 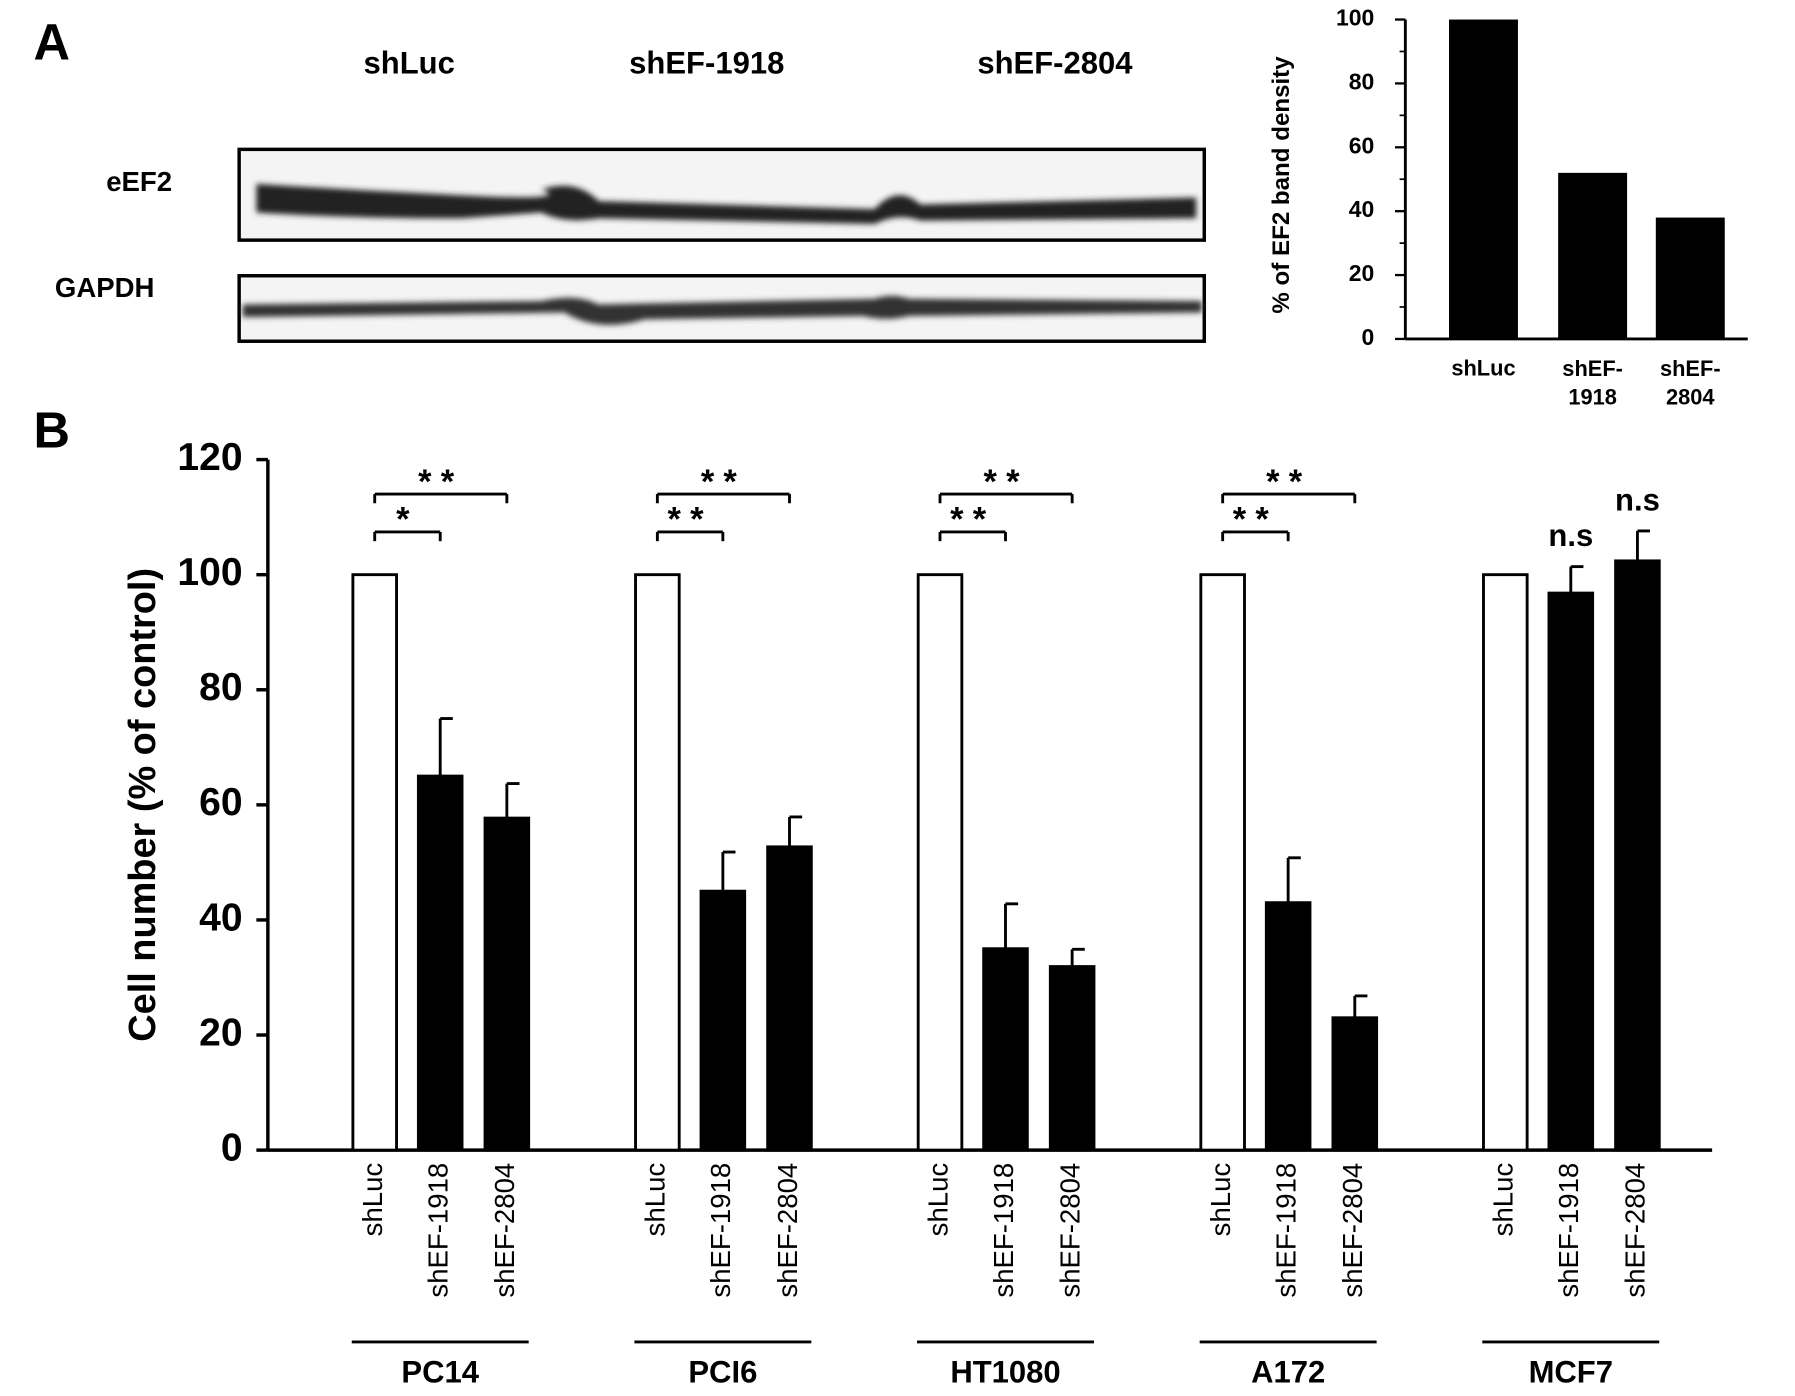 What do you see at coordinates (105, 287) in the screenshot?
I see `row-label: GAPDH` at bounding box center [105, 287].